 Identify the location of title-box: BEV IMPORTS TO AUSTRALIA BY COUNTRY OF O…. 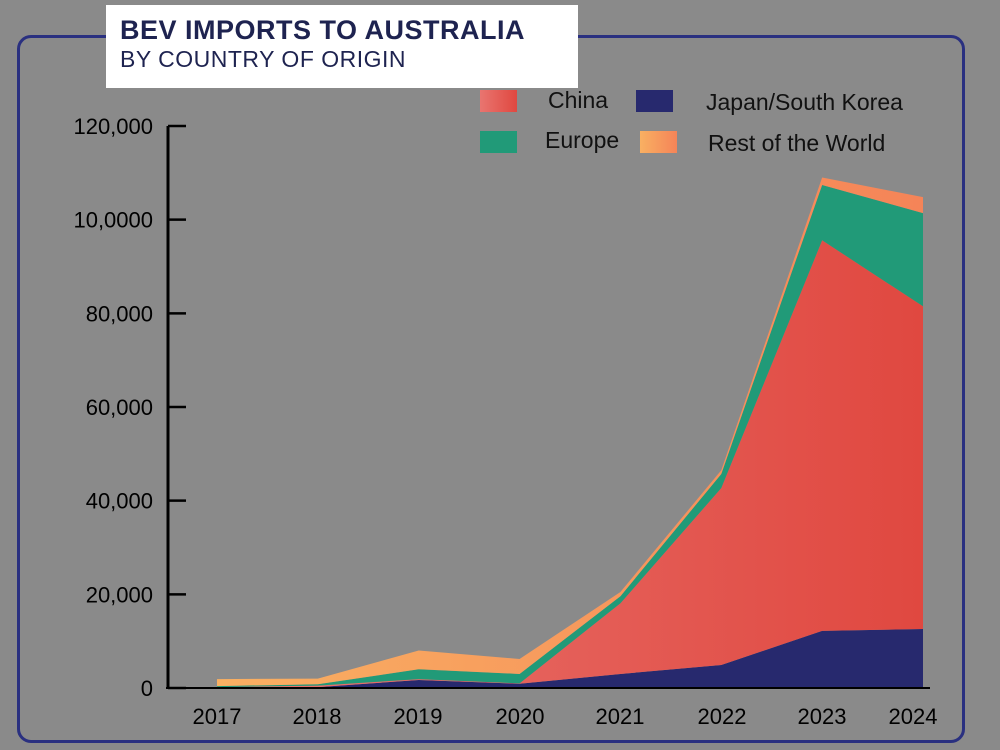
(342, 46).